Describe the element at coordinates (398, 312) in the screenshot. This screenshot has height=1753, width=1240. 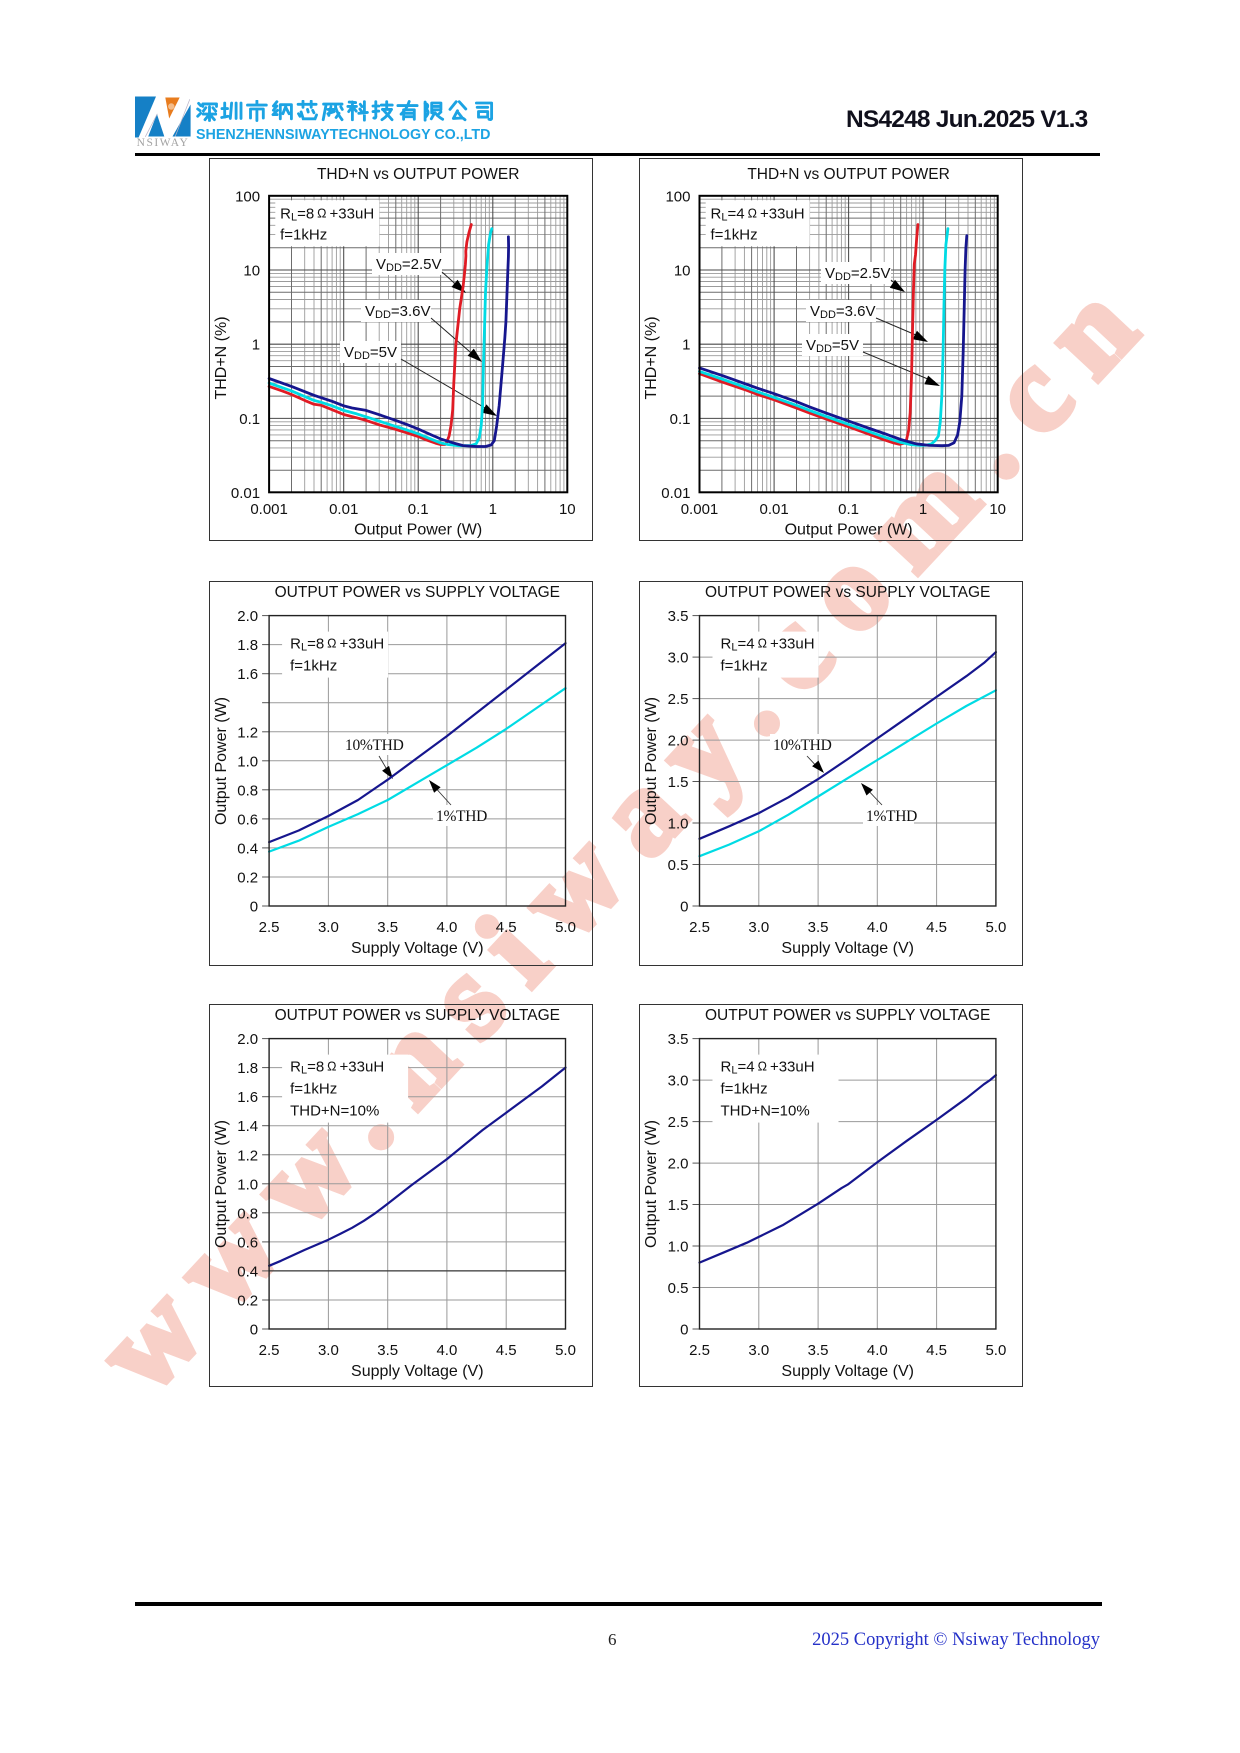
I see `svg-text: VDD=3.6V` at that location.